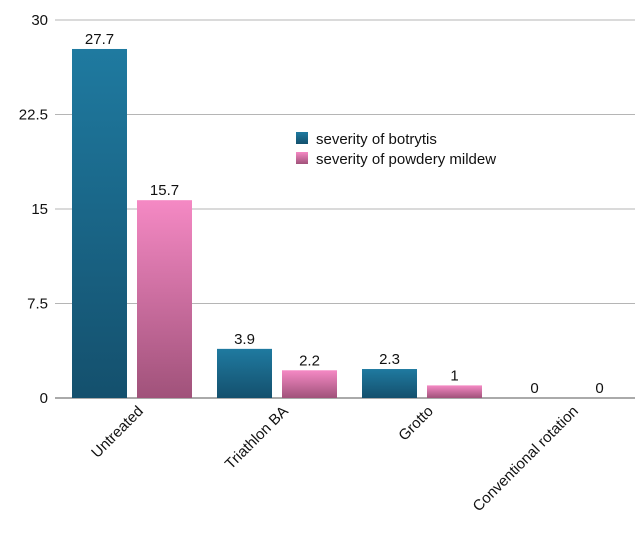 This screenshot has height=548, width=635. What do you see at coordinates (389, 359) in the screenshot?
I see `data-label-botrytis: 2.3` at bounding box center [389, 359].